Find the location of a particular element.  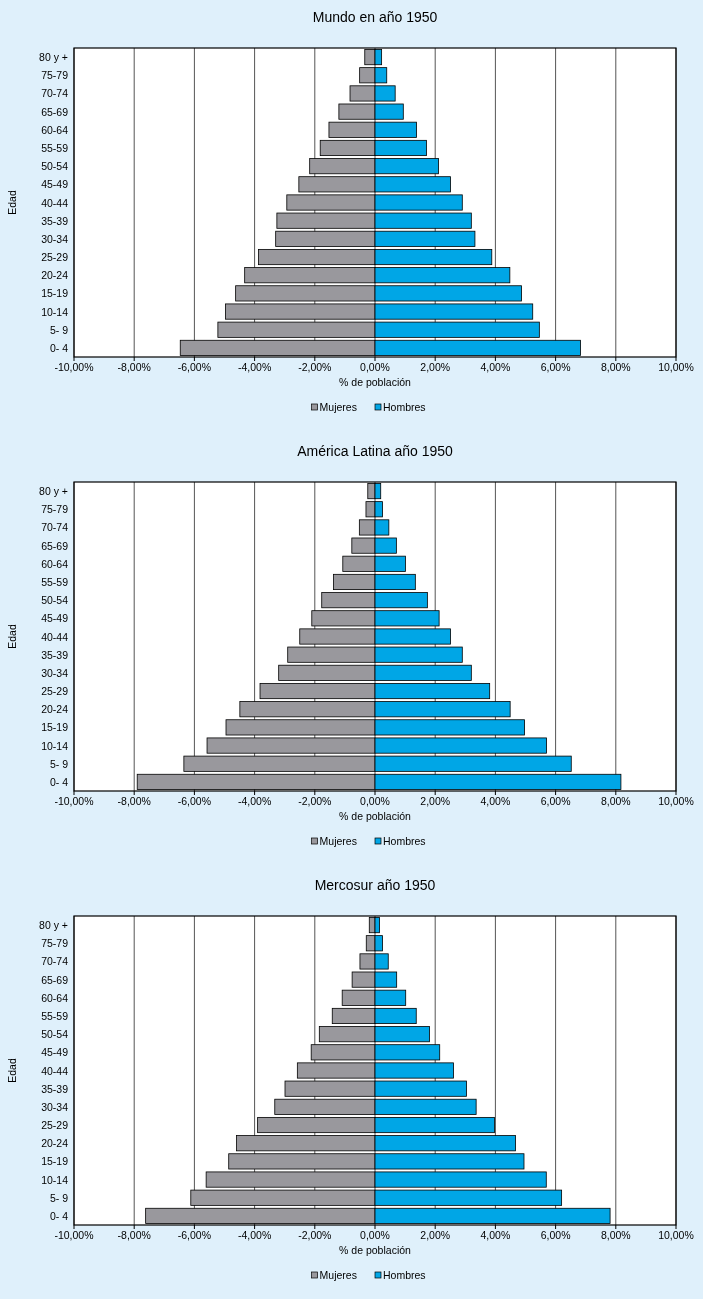

chart-title: Mercosur año 1950 is located at coordinates (375, 885).